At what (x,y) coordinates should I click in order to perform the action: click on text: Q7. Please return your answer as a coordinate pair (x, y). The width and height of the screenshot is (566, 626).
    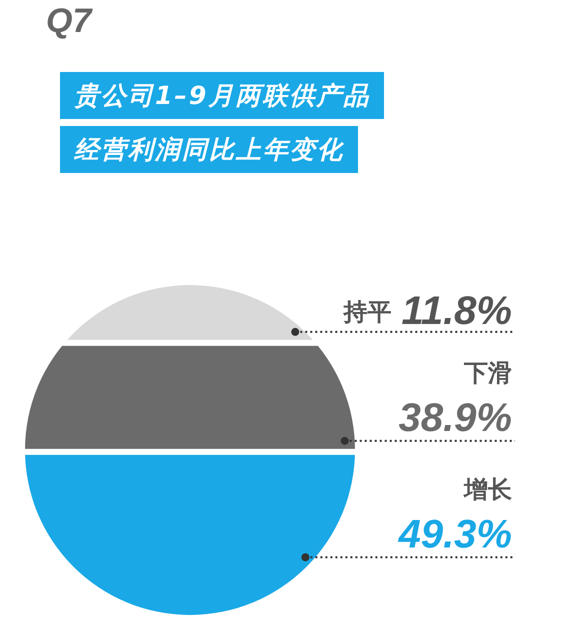
    Looking at the image, I should click on (69, 21).